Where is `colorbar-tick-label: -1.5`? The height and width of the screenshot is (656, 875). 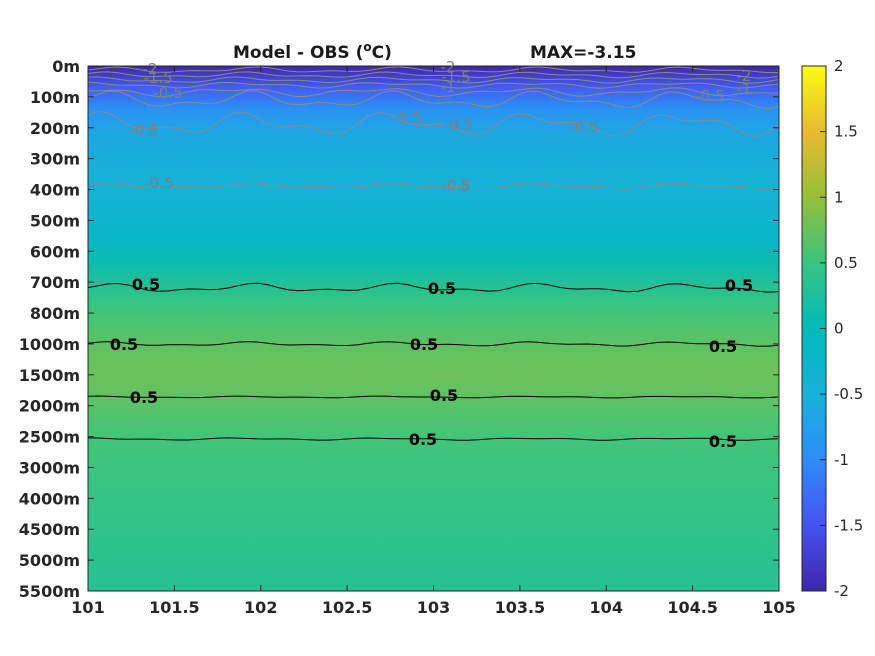 colorbar-tick-label: -1.5 is located at coordinates (848, 525).